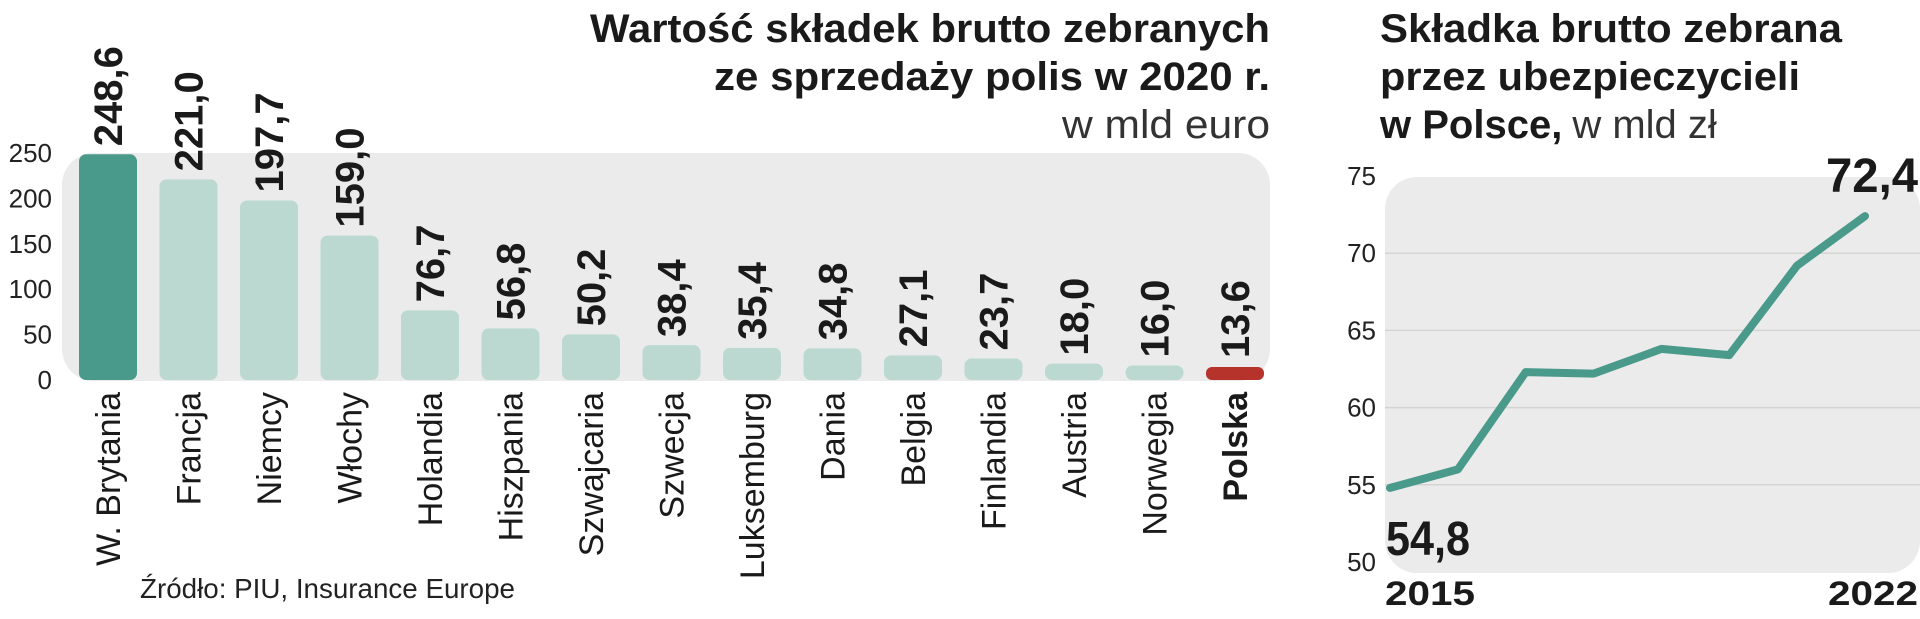  What do you see at coordinates (1361, 253) in the screenshot?
I see `line-y-tick-label: 70` at bounding box center [1361, 253].